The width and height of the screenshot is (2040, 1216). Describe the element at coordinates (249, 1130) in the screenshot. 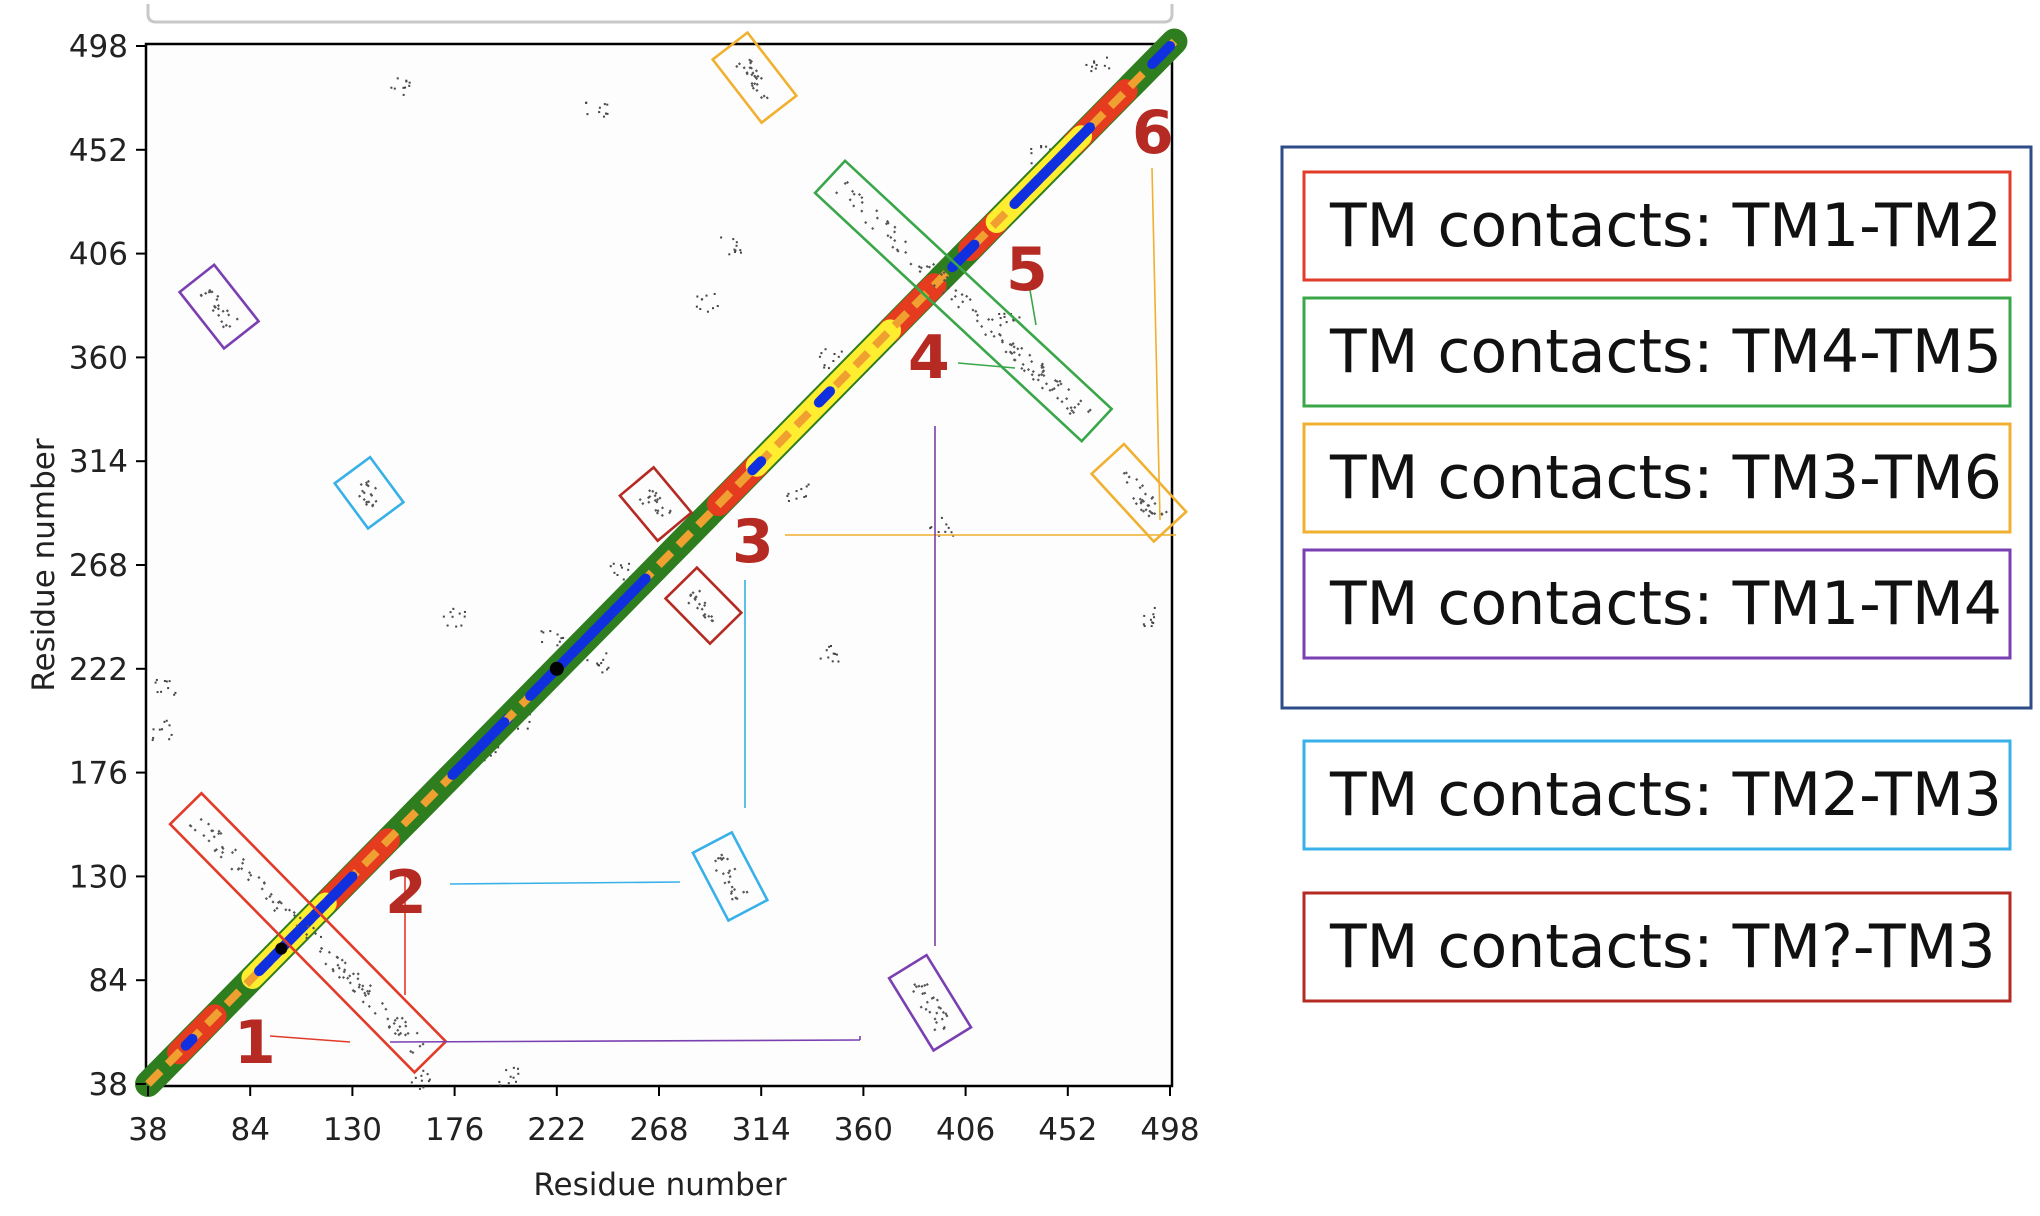

I see `x-tick-label: 84` at that location.